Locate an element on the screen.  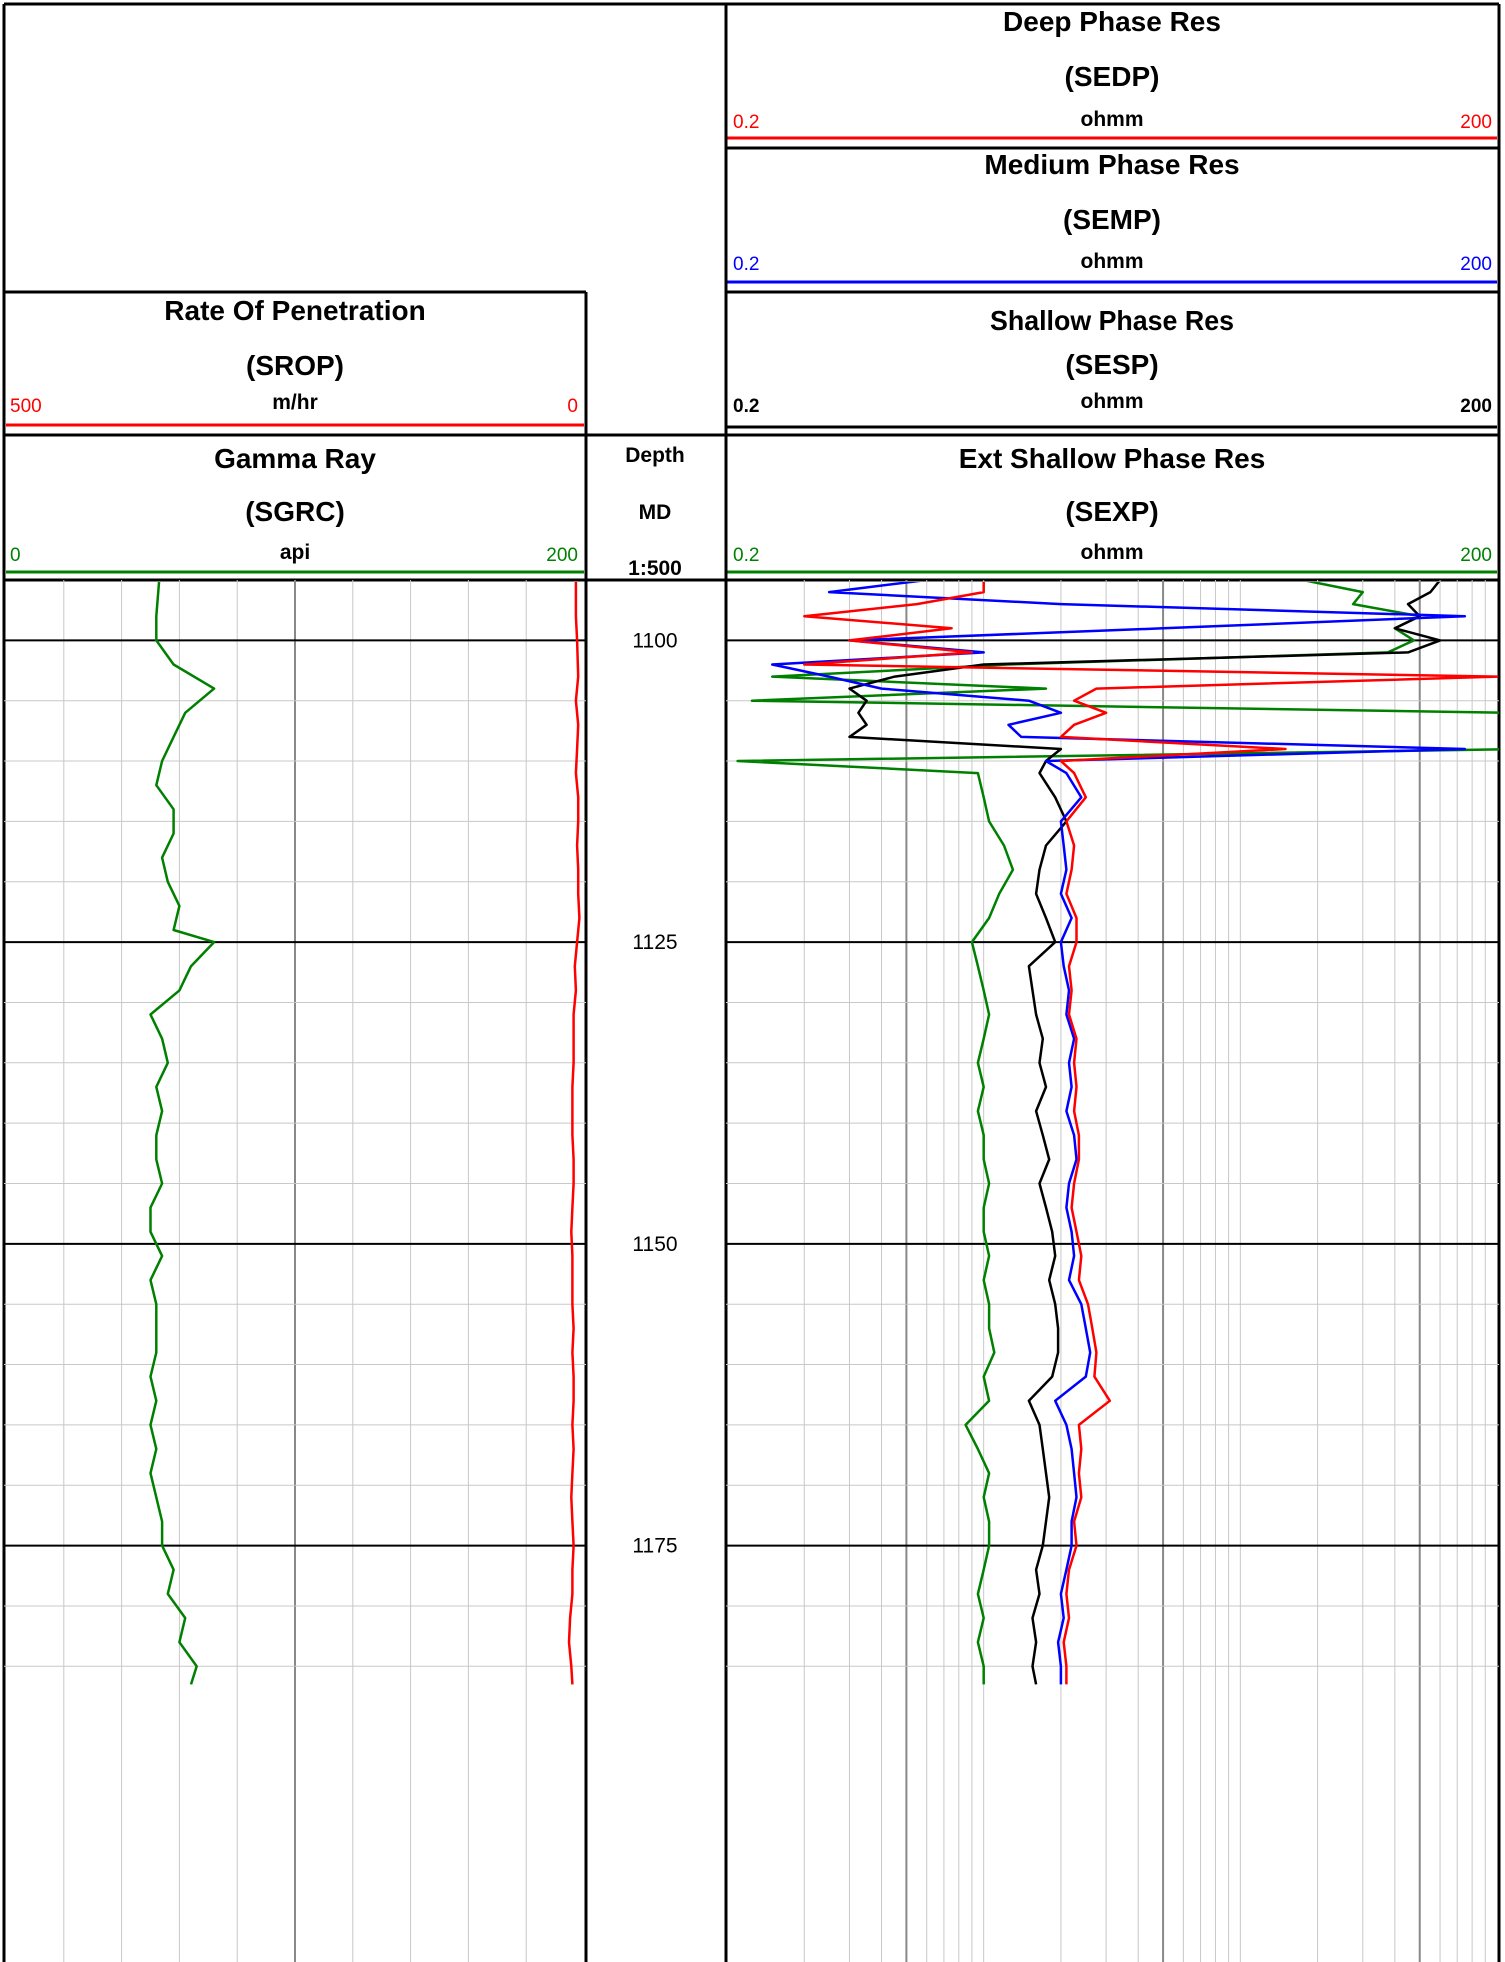
gamma-mnemonic: (SGRC) is located at coordinates (295, 511).